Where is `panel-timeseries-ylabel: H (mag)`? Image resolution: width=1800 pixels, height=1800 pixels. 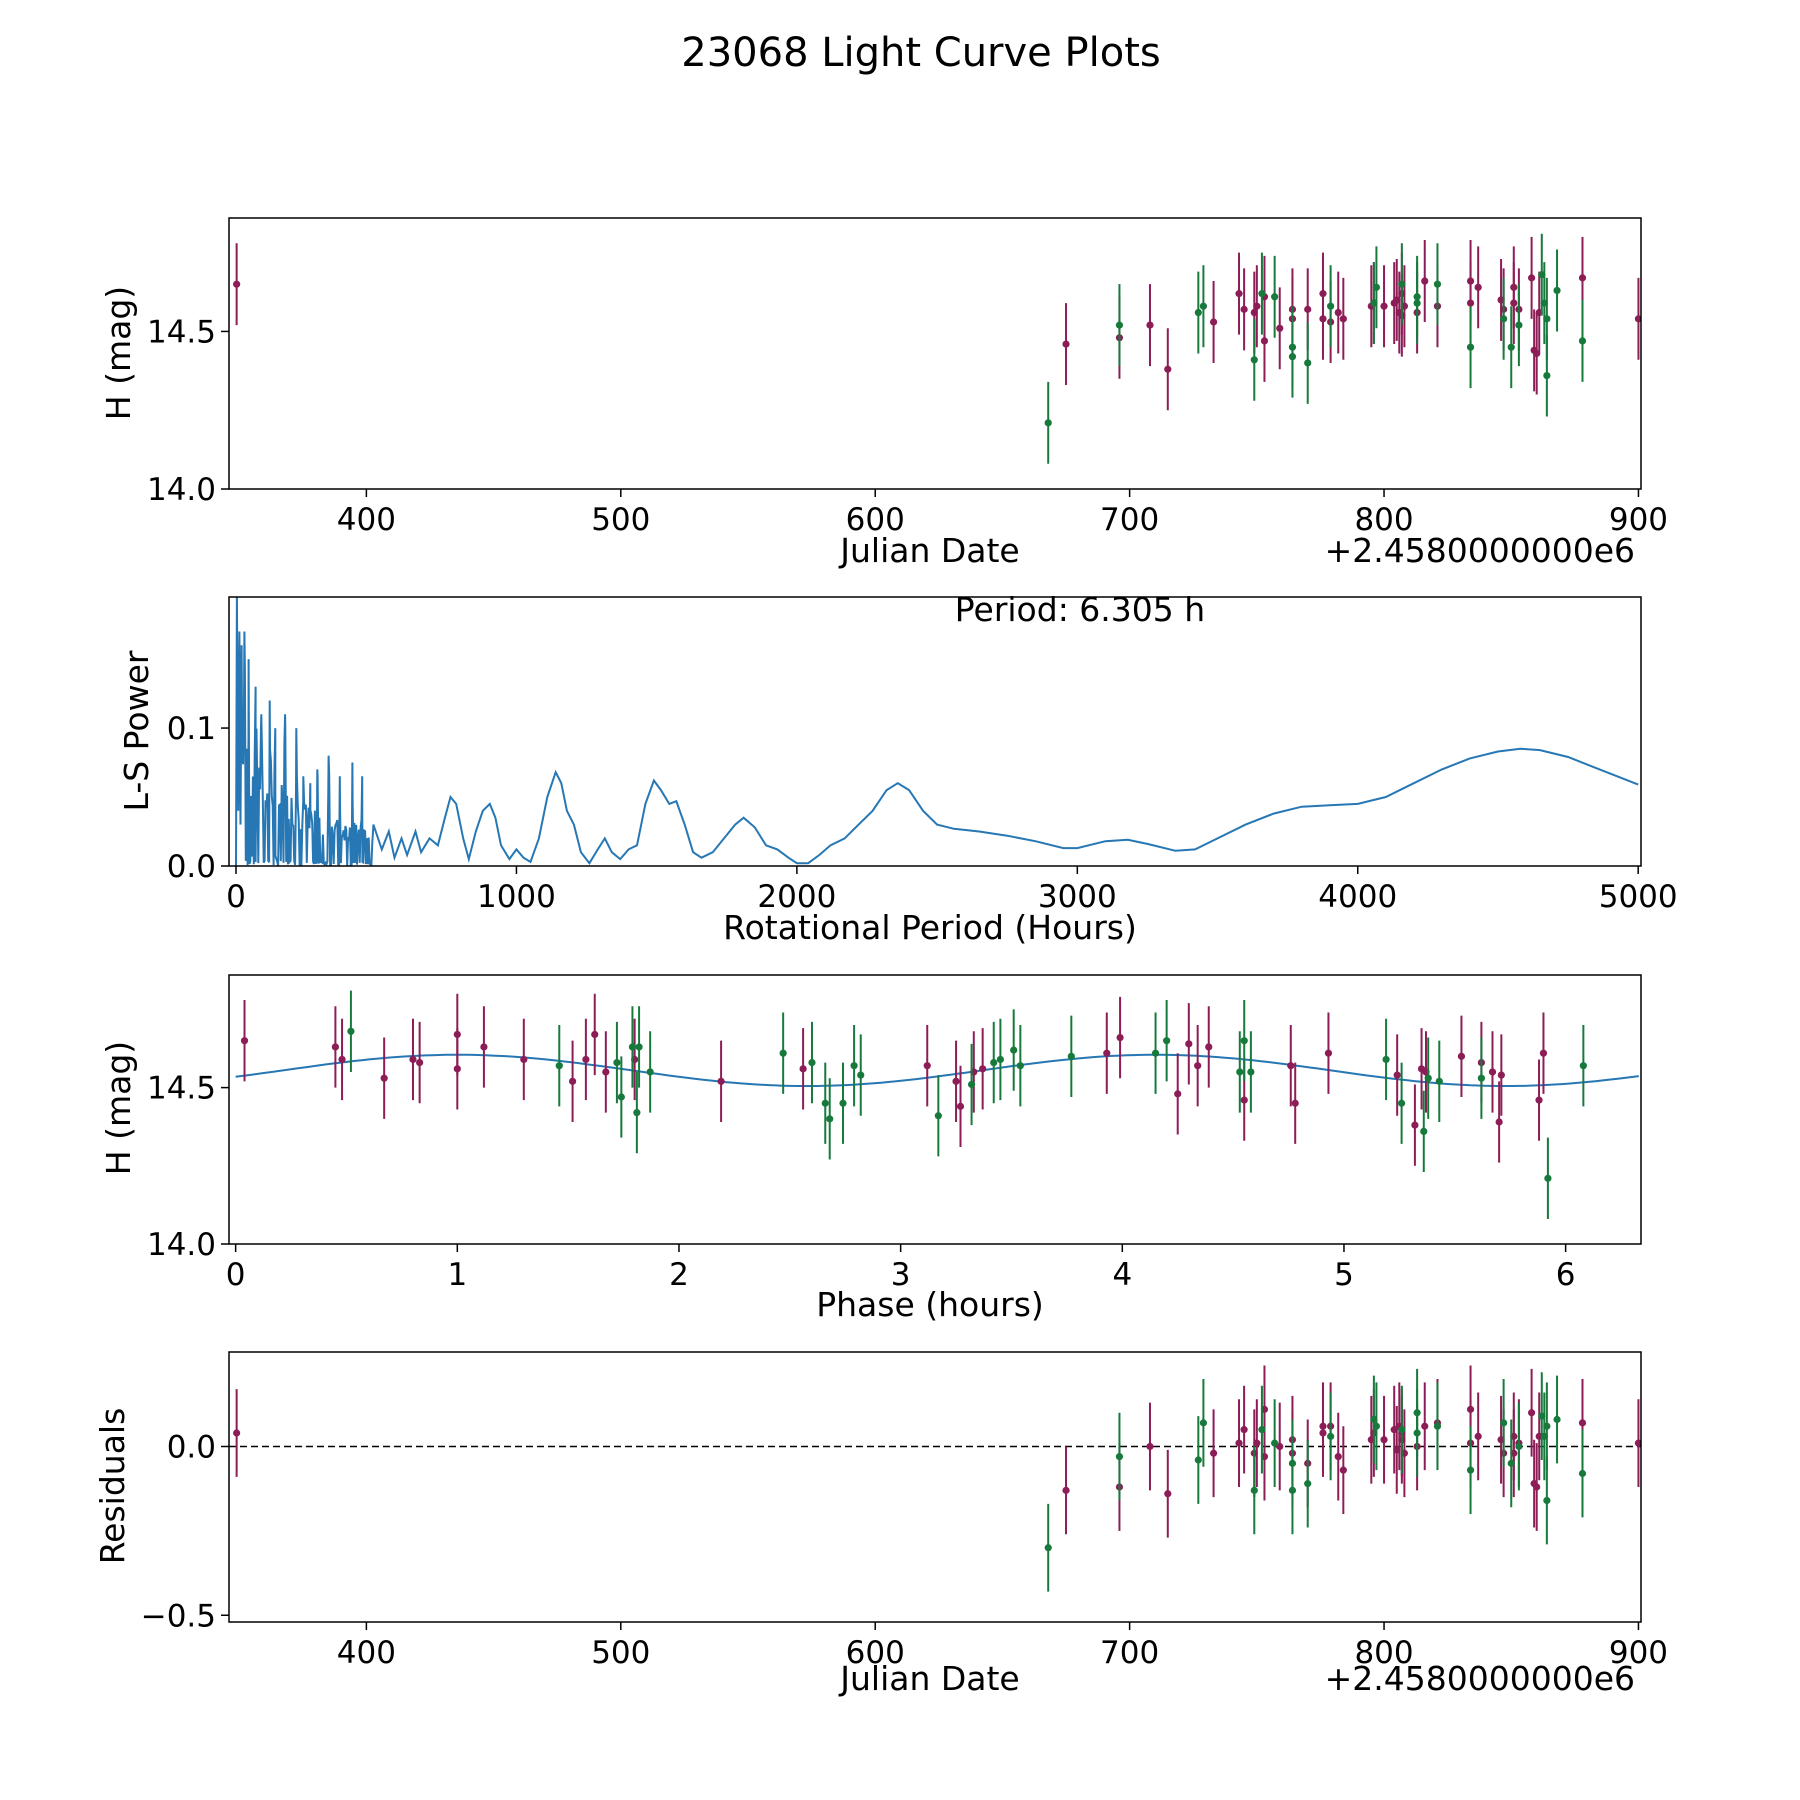 panel-timeseries-ylabel: H (mag) is located at coordinates (118, 353).